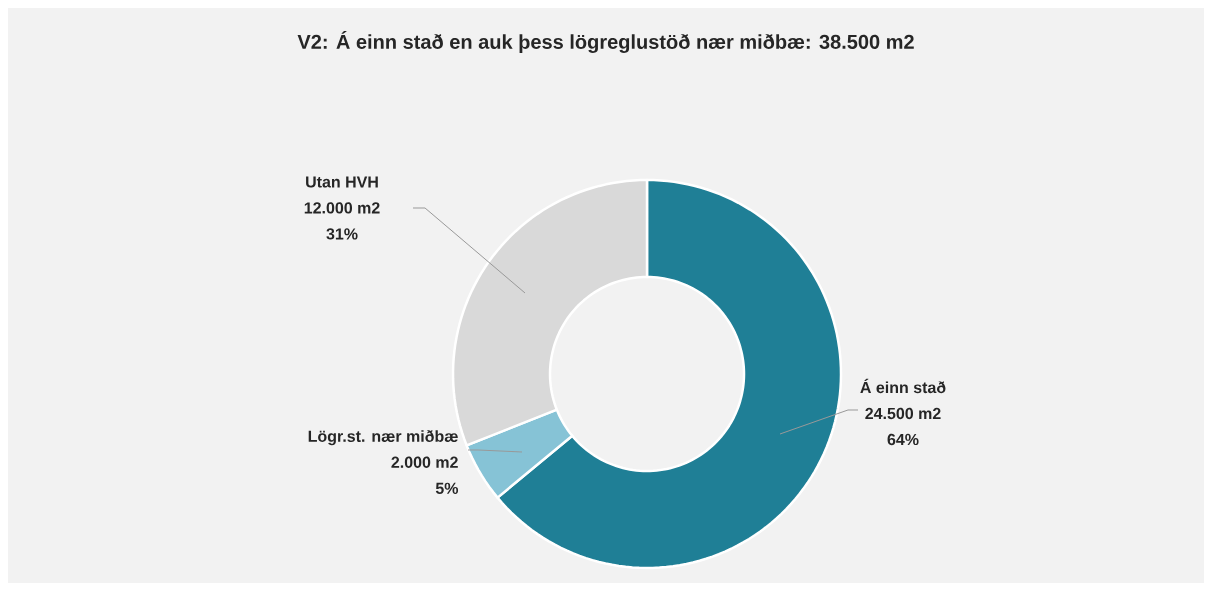 This screenshot has width=1212, height=591. I want to click on data-label: 64%, so click(903, 439).